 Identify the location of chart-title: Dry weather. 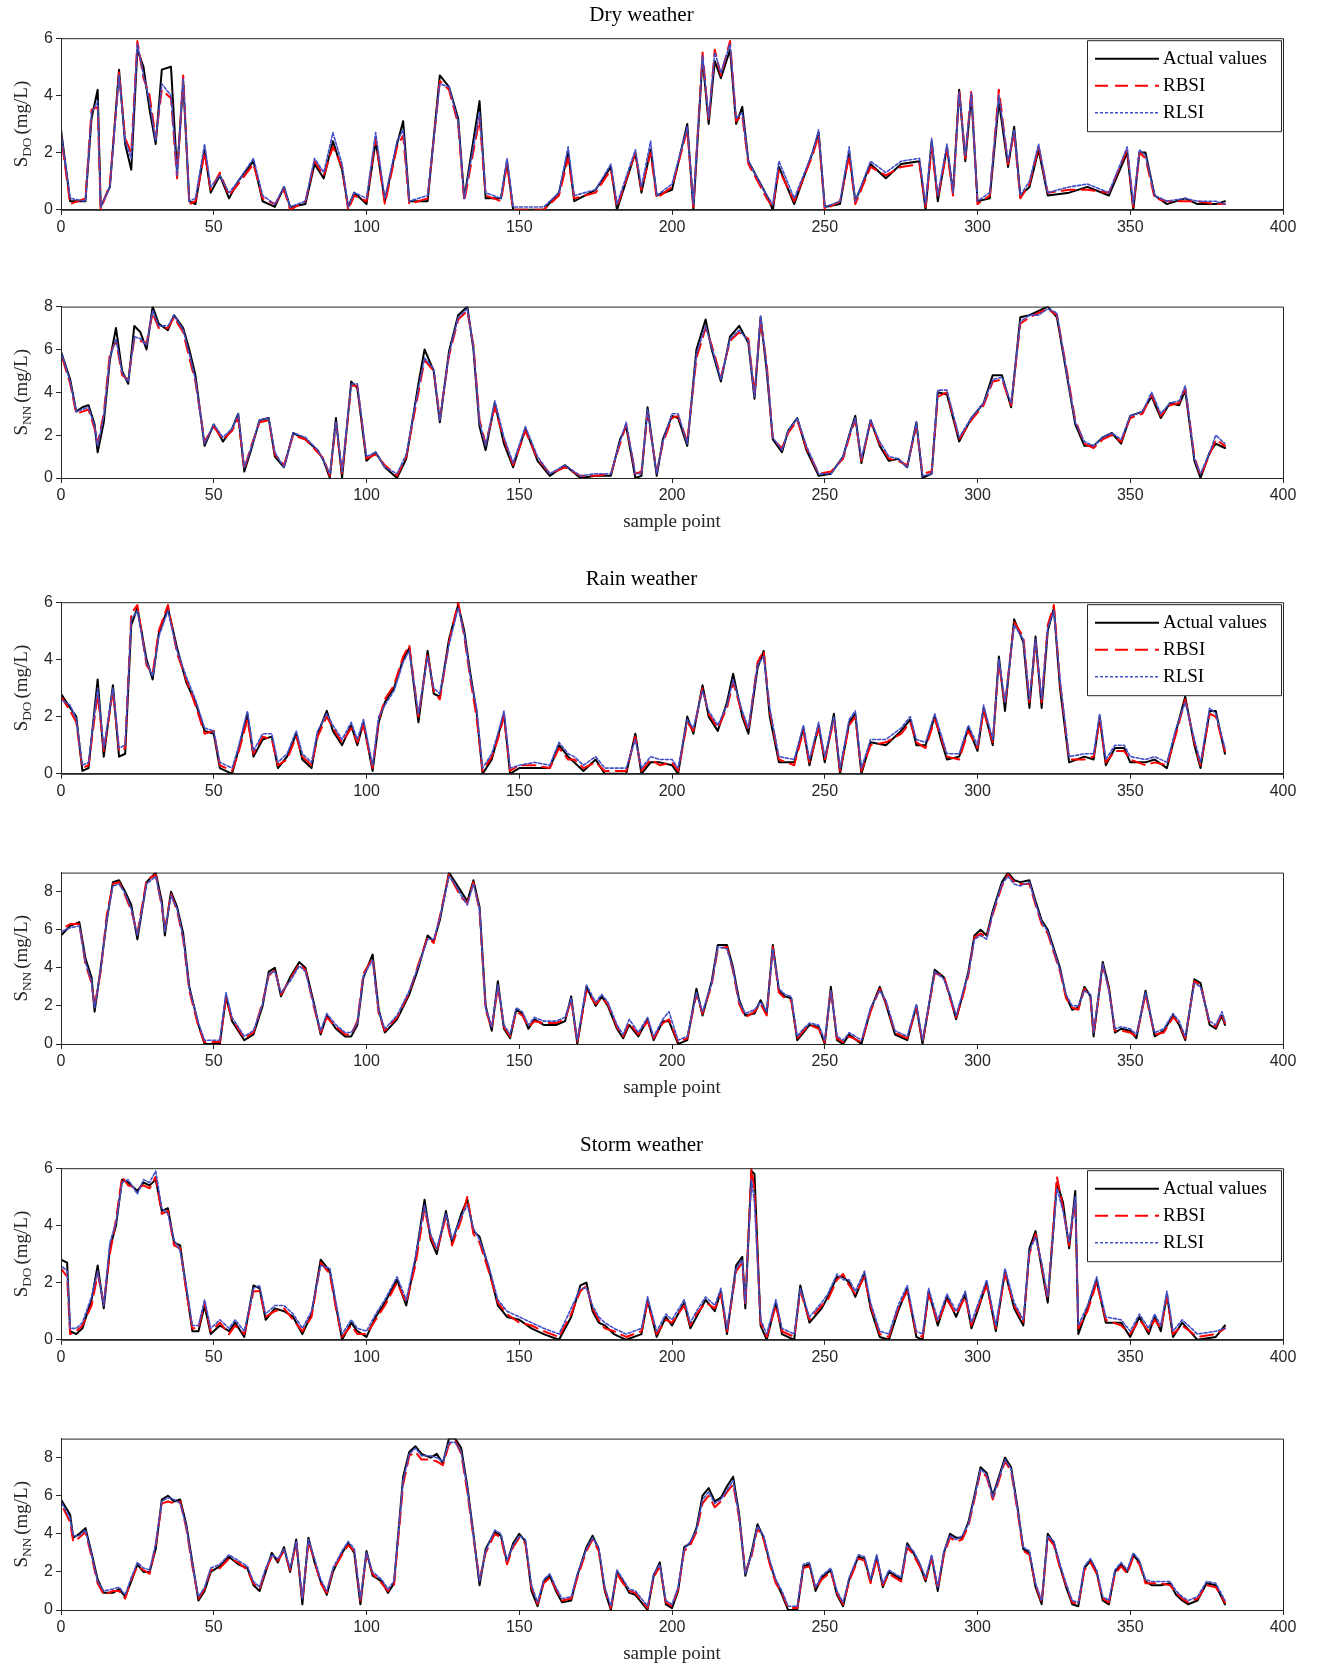
(641, 14).